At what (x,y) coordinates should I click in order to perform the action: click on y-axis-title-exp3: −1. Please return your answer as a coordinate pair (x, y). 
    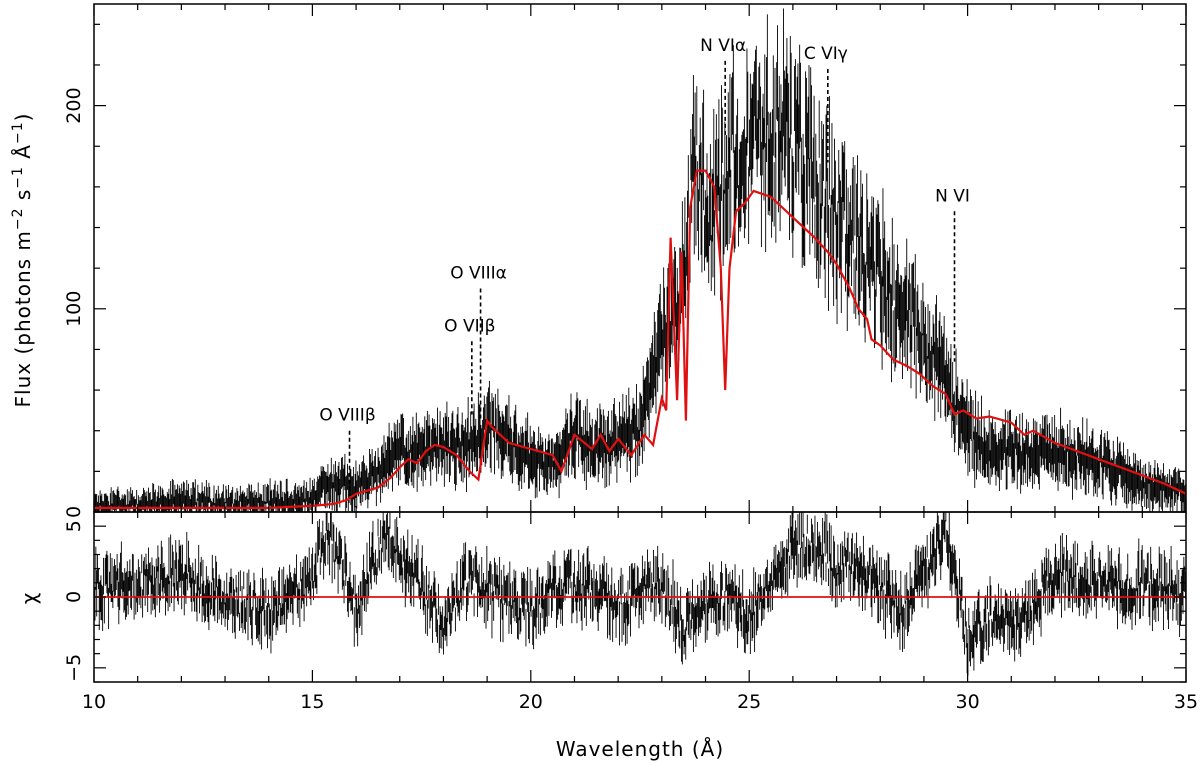
    Looking at the image, I should click on (18, 132).